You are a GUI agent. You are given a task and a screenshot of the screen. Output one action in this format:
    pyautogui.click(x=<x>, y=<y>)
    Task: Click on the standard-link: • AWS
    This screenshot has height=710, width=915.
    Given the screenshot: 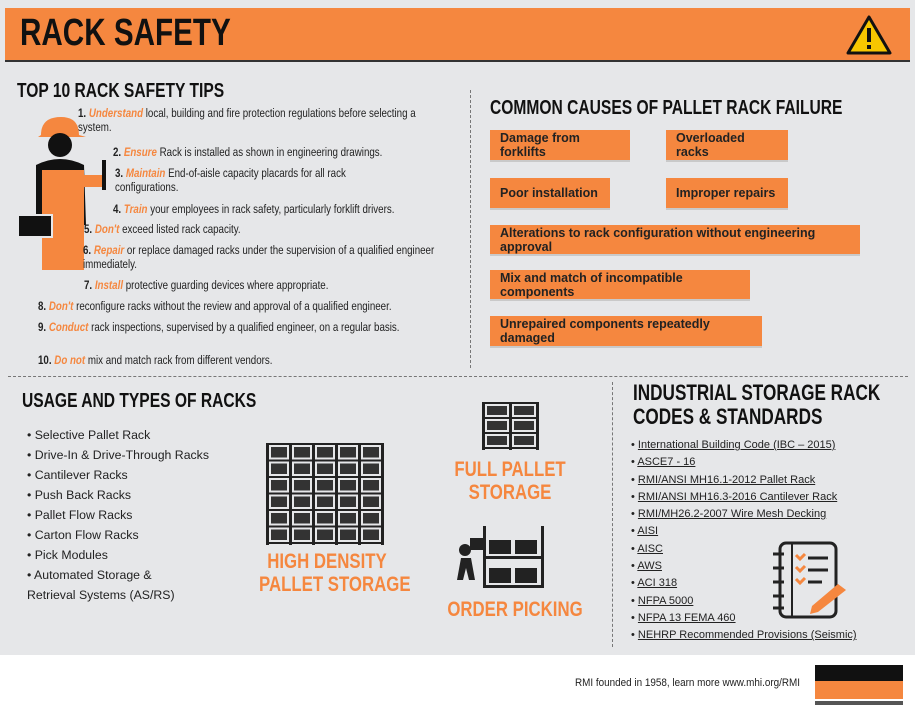 What is the action you would take?
    pyautogui.click(x=646, y=566)
    